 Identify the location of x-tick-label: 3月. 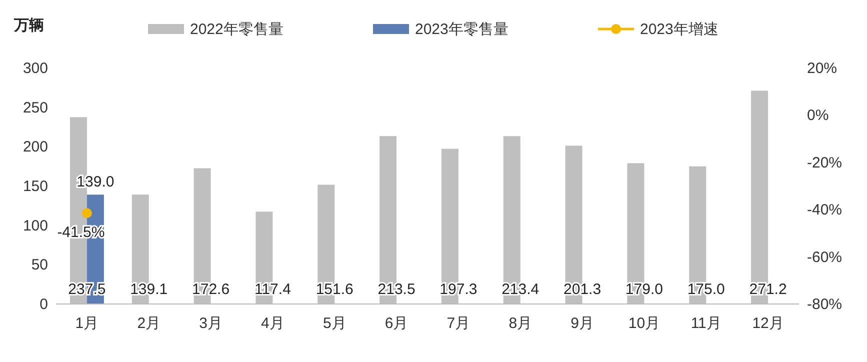
(210, 323).